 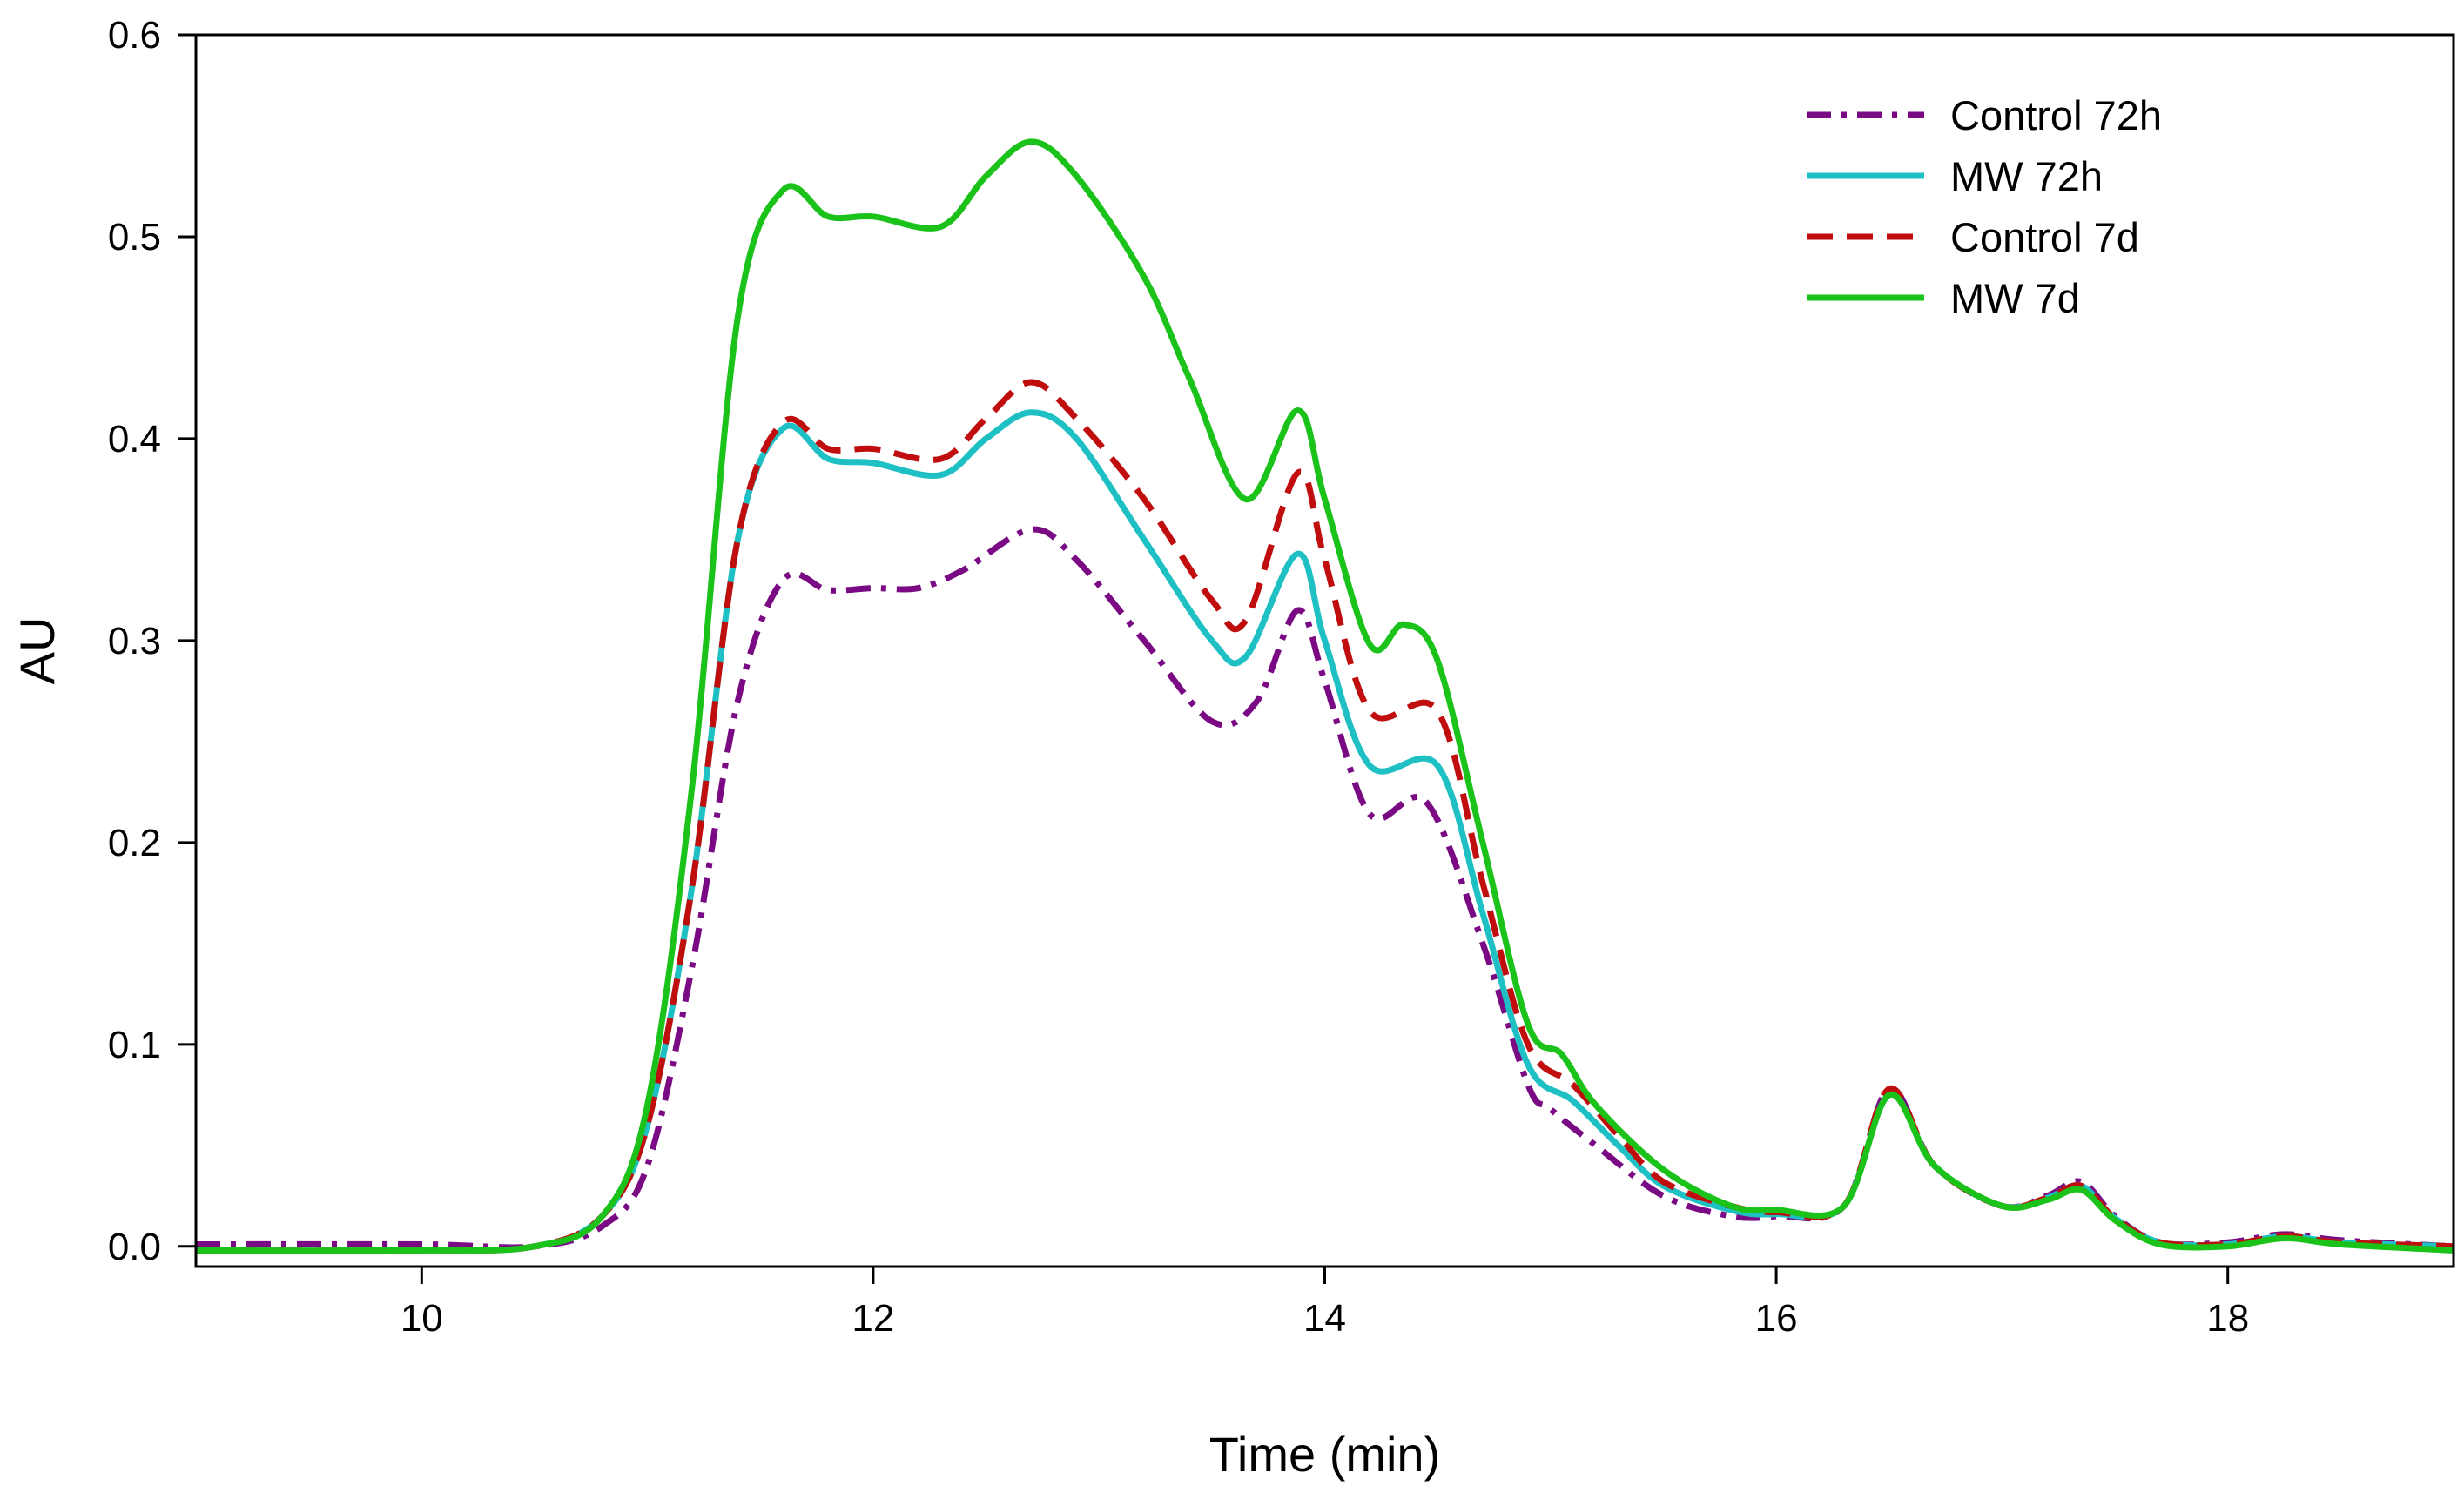 I want to click on y-tick-label: 0.0, so click(x=135, y=1247).